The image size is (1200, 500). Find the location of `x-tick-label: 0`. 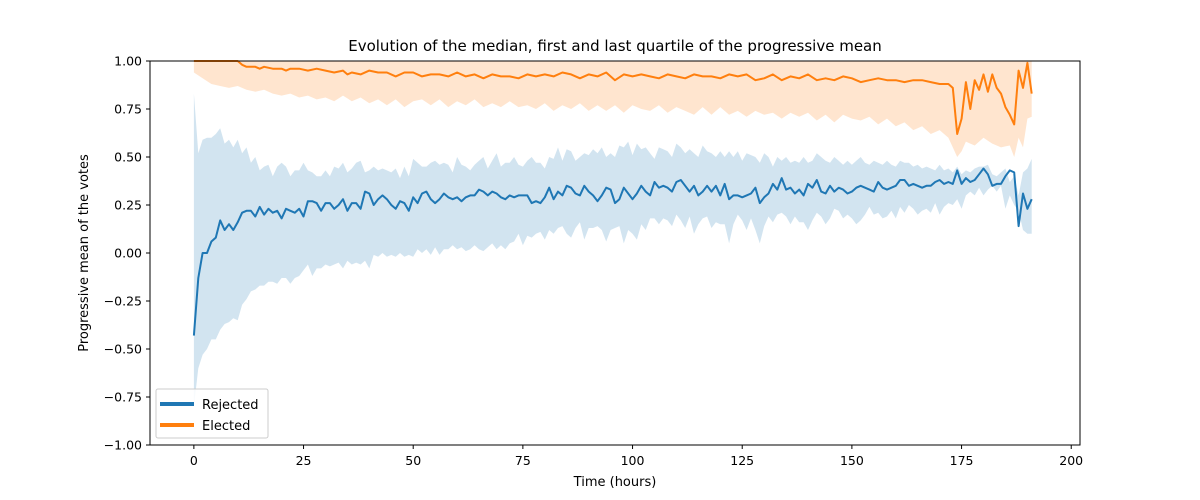

x-tick-label: 0 is located at coordinates (194, 460).